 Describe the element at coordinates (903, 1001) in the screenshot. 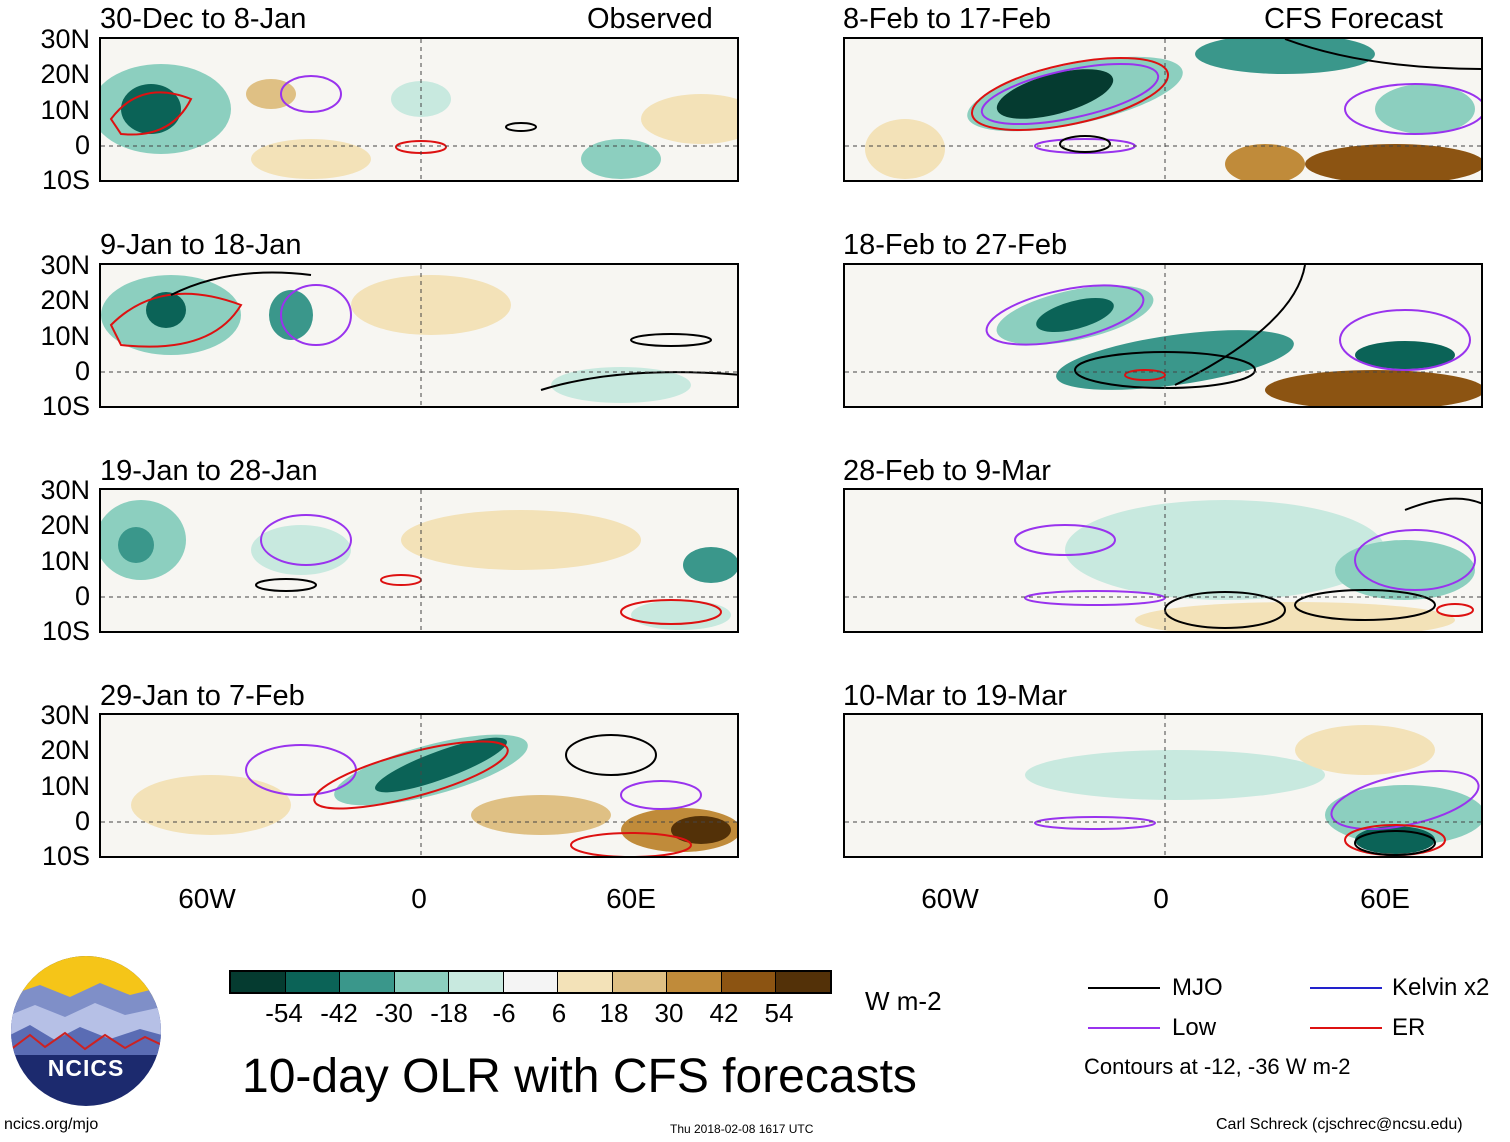

I see `colorbar-unit: W m-2` at that location.